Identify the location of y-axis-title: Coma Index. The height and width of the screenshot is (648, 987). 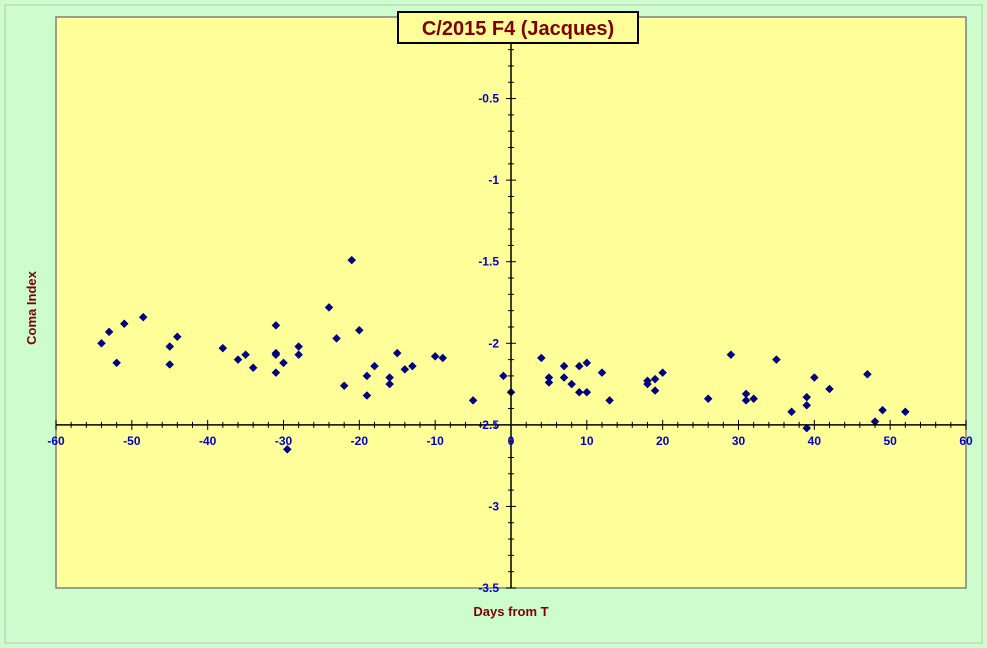
(31, 307).